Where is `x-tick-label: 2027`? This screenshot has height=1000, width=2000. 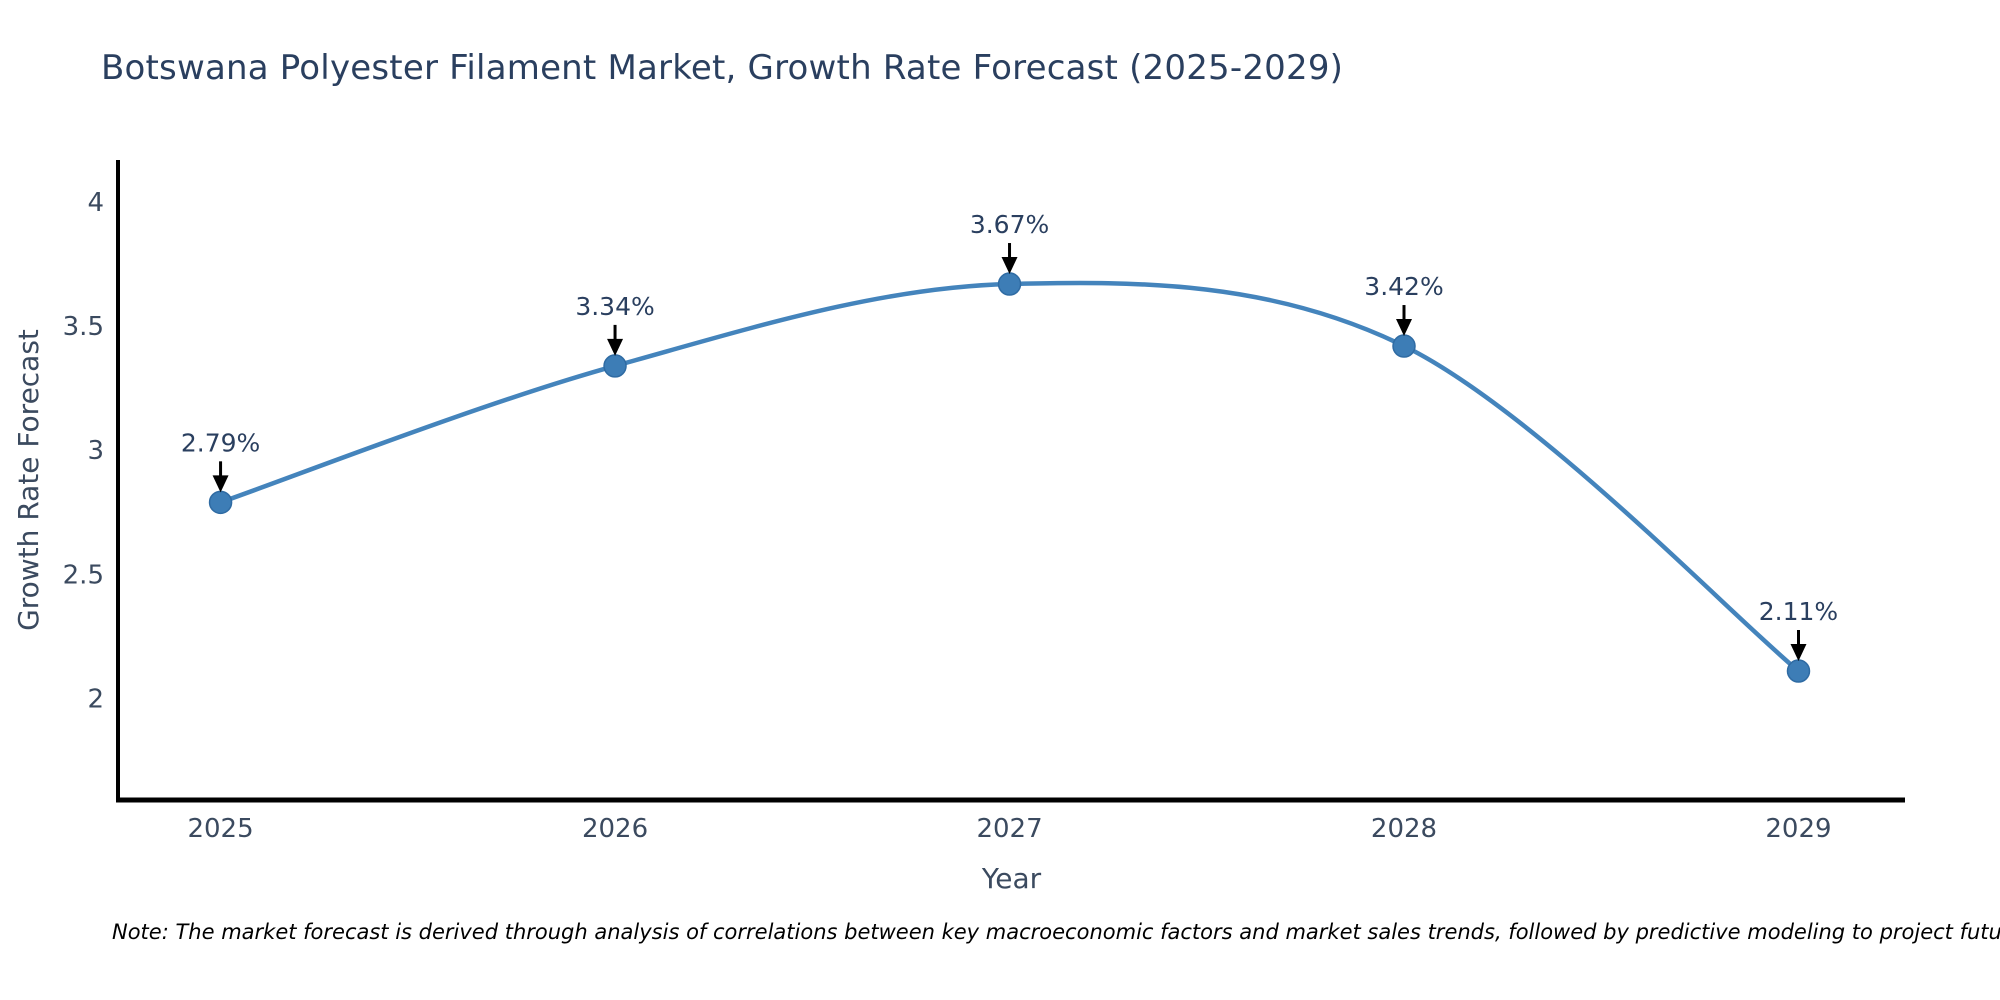
x-tick-label: 2027 is located at coordinates (1009, 829).